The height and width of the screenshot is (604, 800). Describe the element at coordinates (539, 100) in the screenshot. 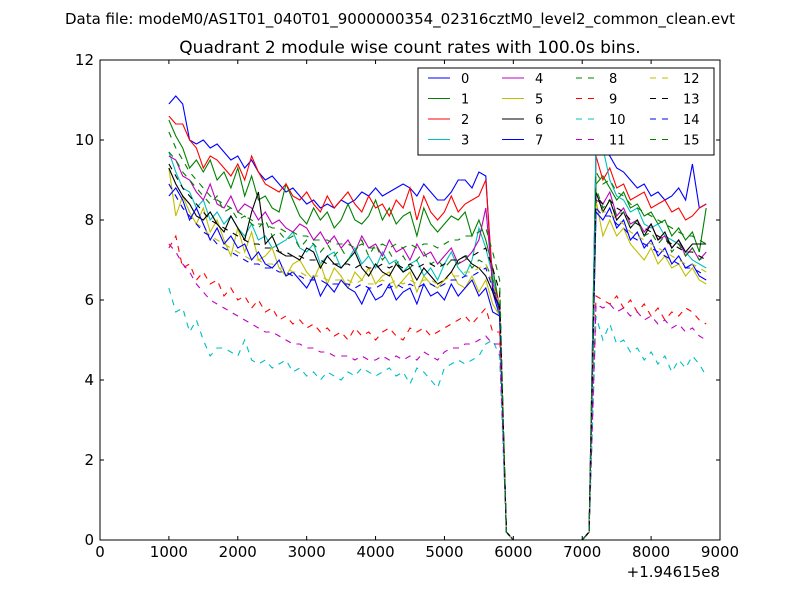

I see `legend-label-5: 5` at that location.